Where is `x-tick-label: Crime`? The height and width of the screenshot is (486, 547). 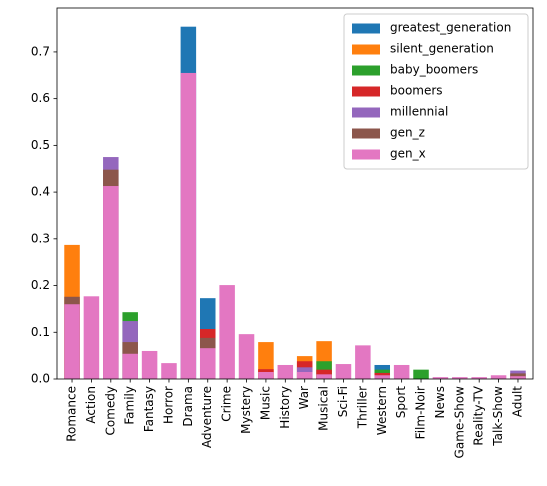
x-tick-label: Crime is located at coordinates (227, 404).